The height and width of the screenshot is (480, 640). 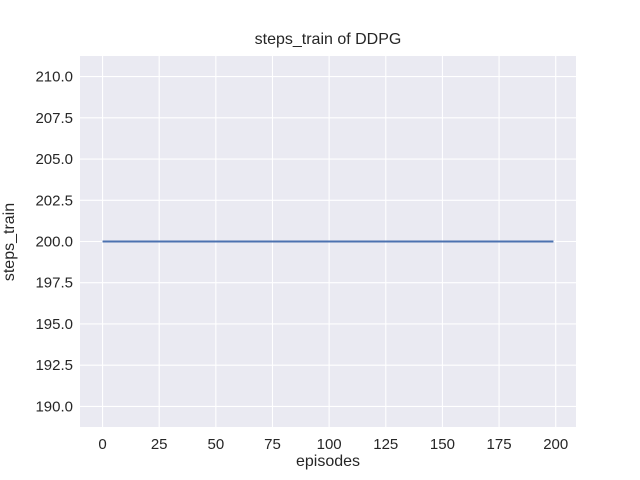 What do you see at coordinates (54, 283) in the screenshot?
I see `y-tick-label: 197.5` at bounding box center [54, 283].